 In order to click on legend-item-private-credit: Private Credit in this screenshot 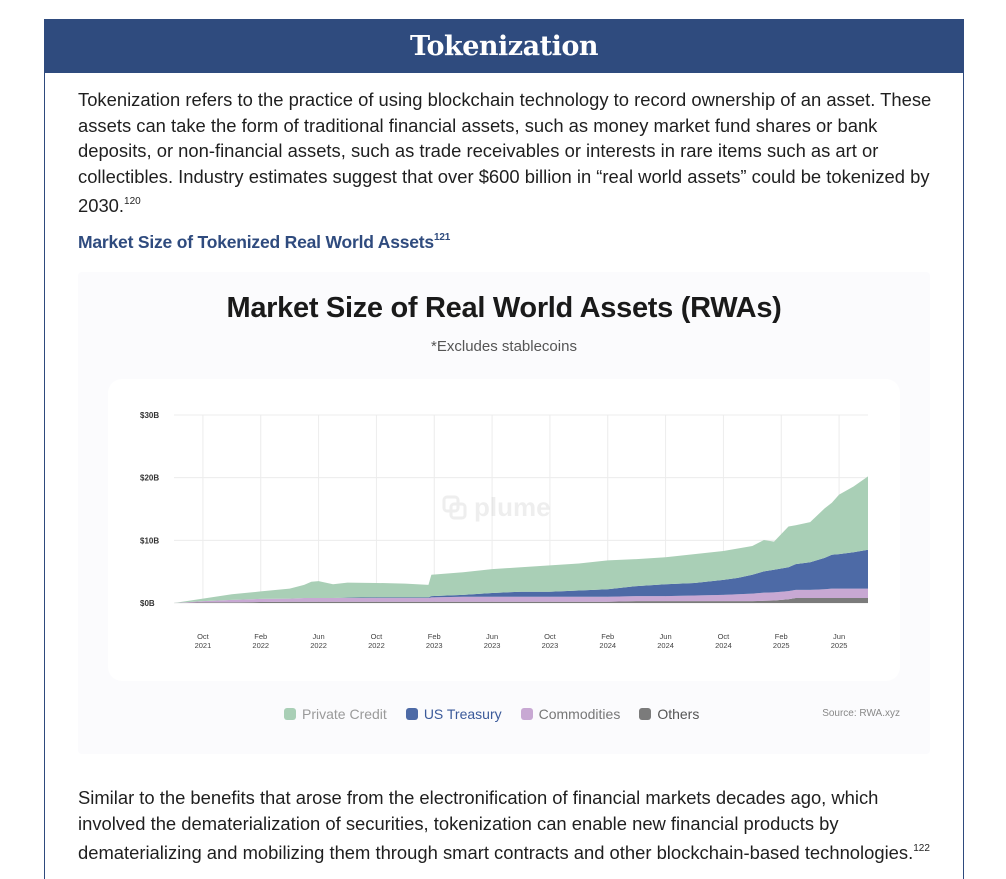, I will do `click(335, 714)`.